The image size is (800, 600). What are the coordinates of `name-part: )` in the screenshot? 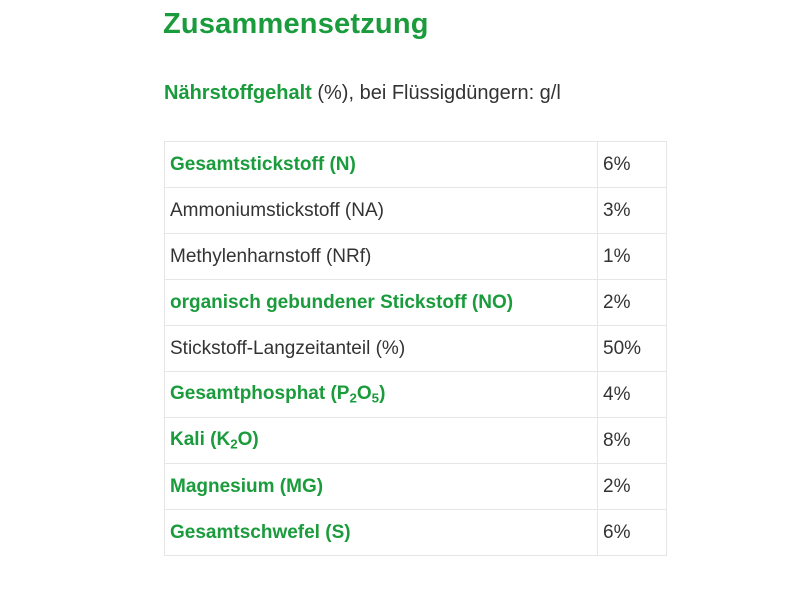 It's located at (382, 394).